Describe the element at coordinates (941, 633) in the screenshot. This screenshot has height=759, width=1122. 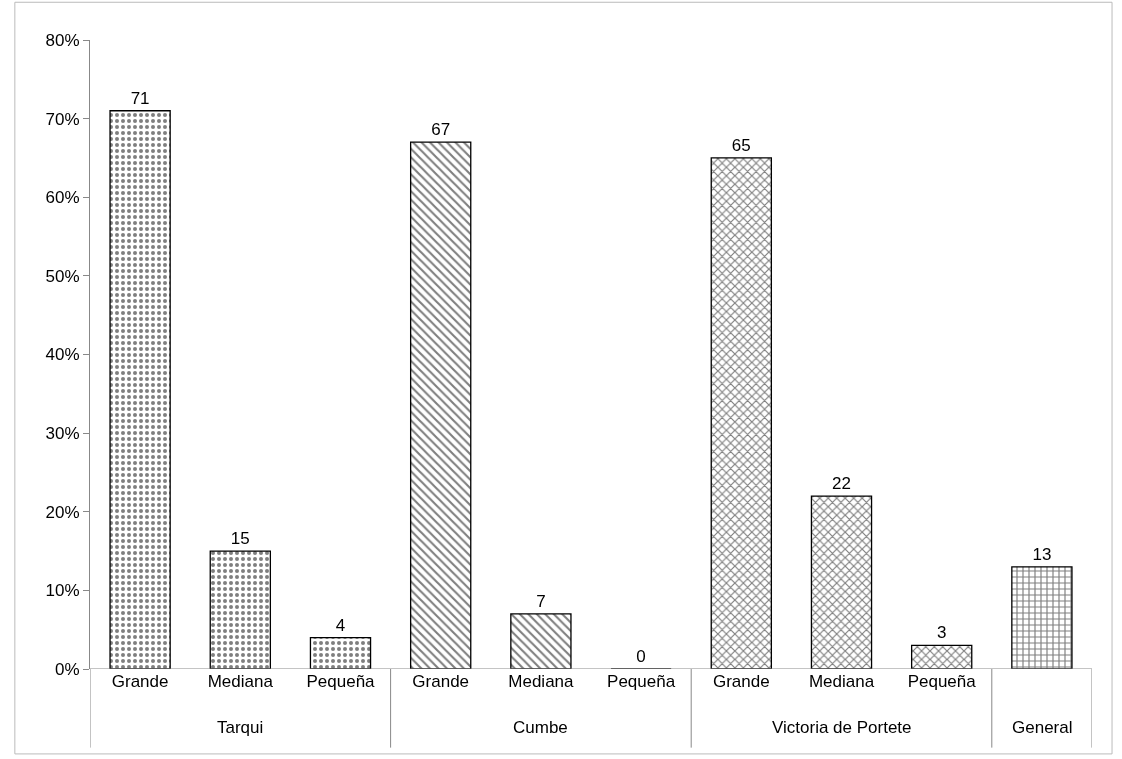
I see `data-label: 3` at that location.